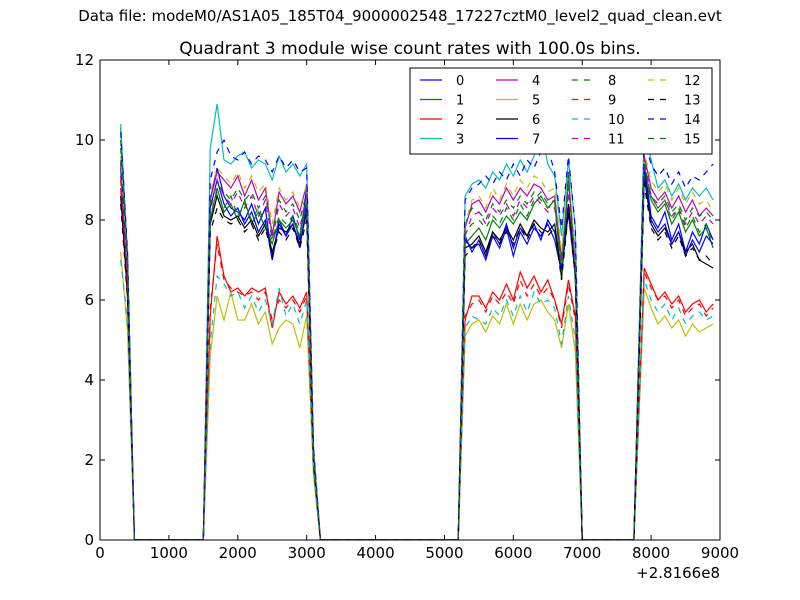  What do you see at coordinates (84, 140) in the screenshot?
I see `y-tick-label: 10` at bounding box center [84, 140].